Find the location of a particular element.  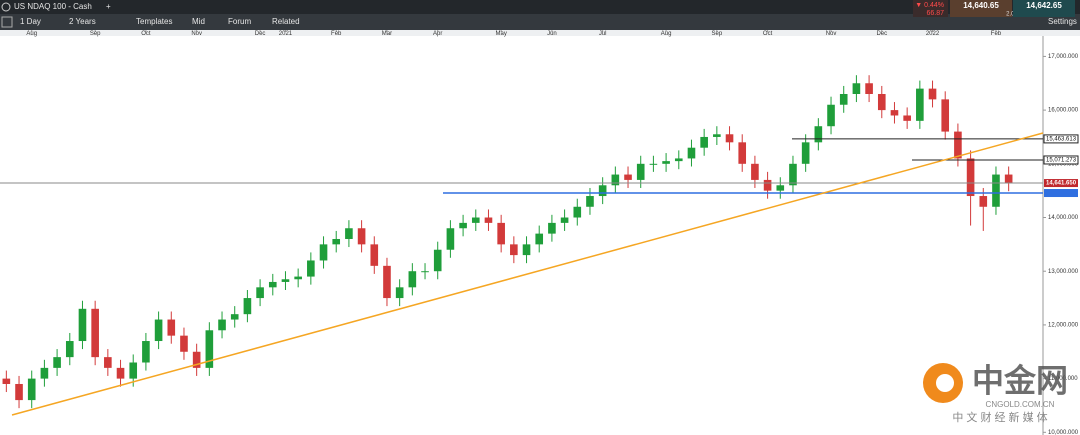

interval: 1 Day is located at coordinates (30, 21).